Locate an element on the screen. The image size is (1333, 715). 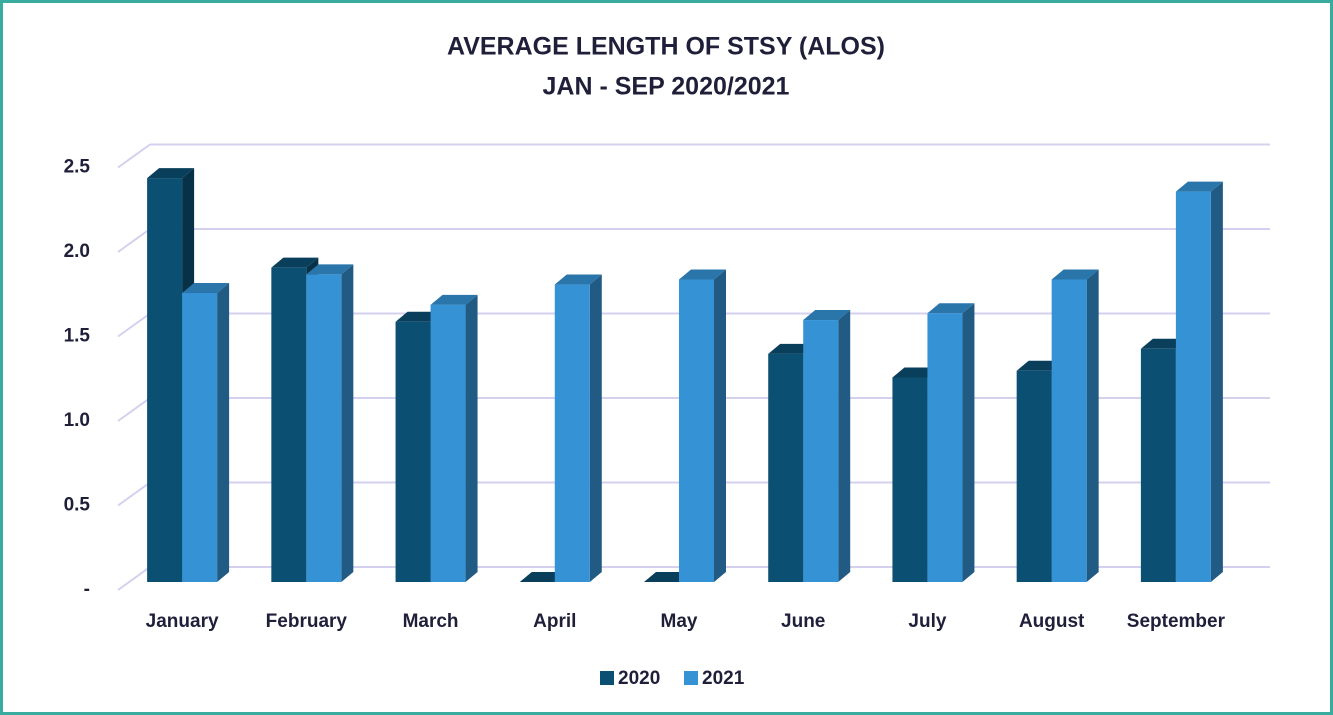
x-tick-label: September is located at coordinates (1176, 621).